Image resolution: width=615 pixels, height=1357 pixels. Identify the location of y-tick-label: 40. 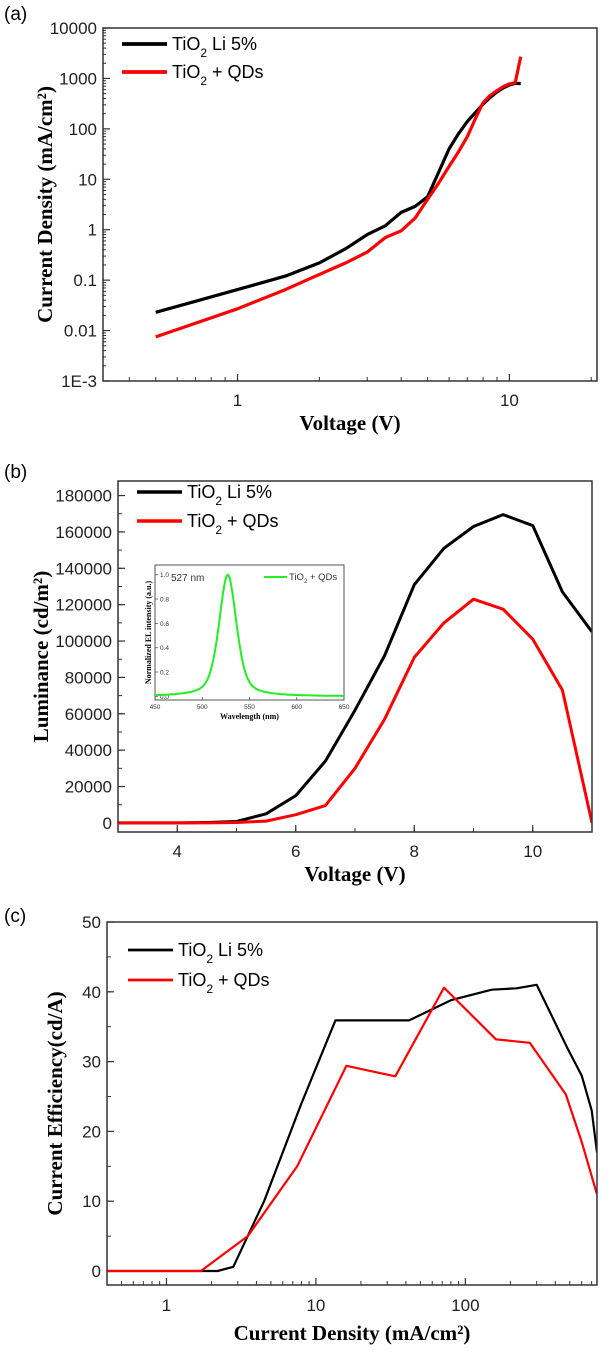
(91, 992).